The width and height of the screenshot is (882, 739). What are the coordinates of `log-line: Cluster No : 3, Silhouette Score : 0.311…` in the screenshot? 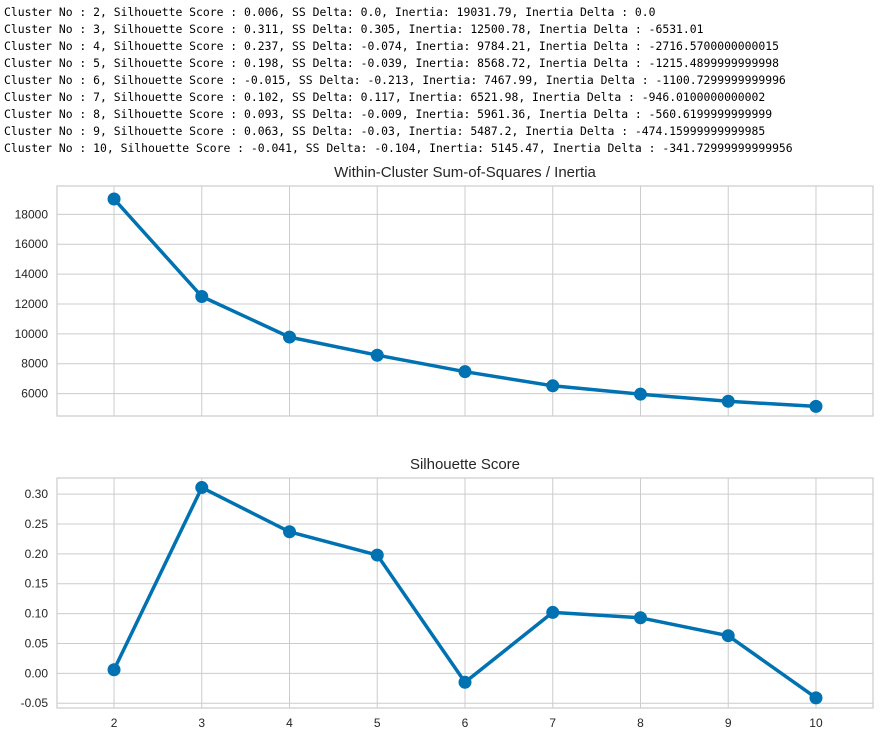 It's located at (354, 29).